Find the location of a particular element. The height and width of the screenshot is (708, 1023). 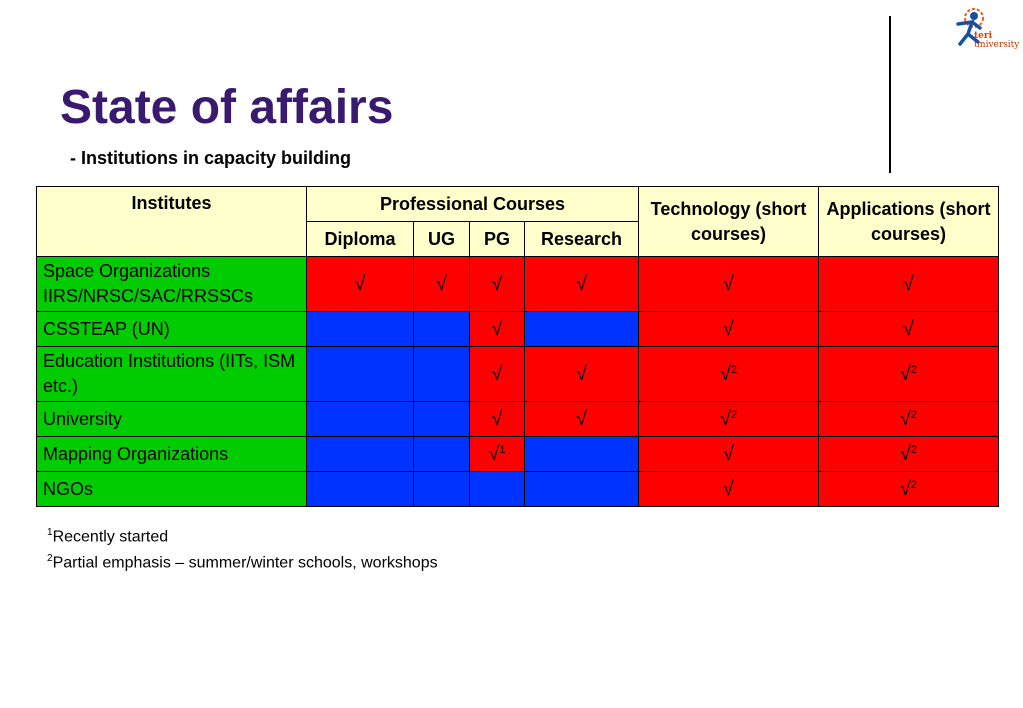

row-label: Space Organizations IIRS/NRSC/SAC/RRSSCs is located at coordinates (171, 284).